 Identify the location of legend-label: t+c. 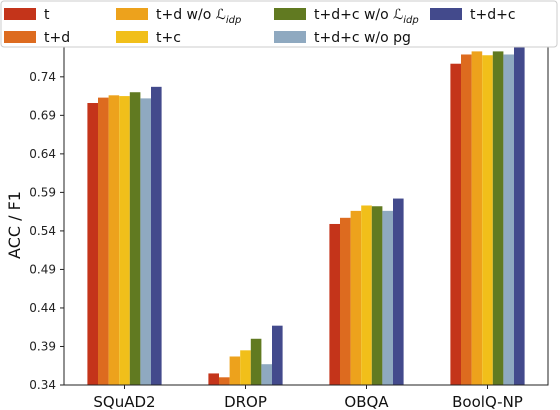
(168, 38).